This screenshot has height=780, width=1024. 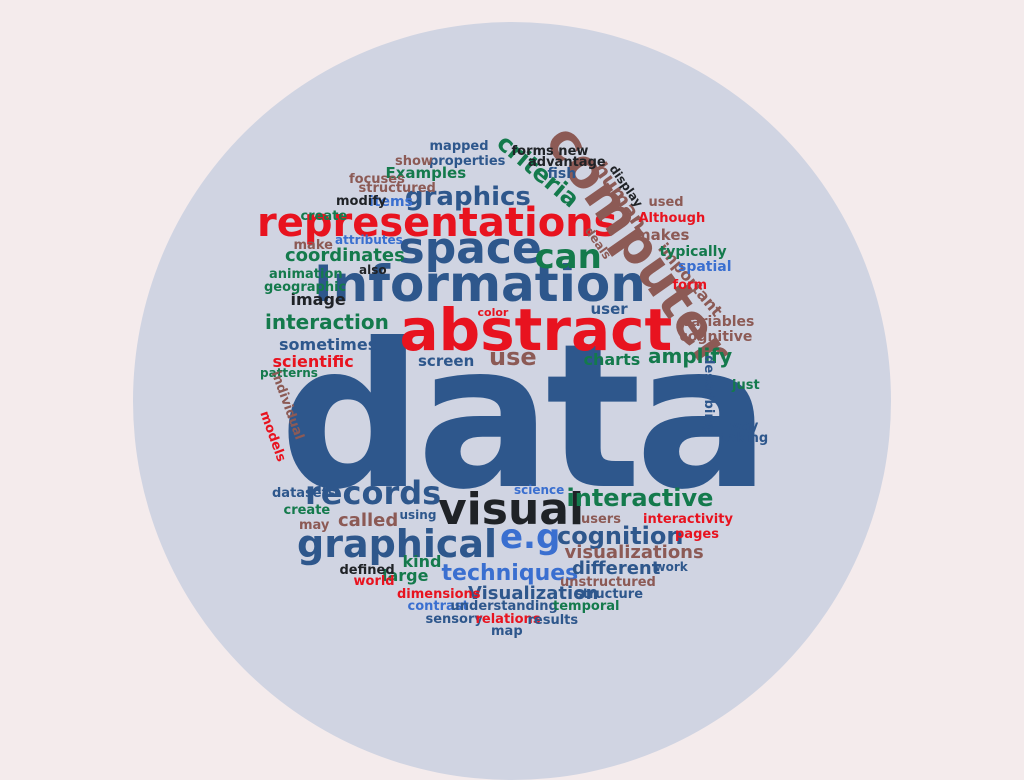 What do you see at coordinates (533, 593) in the screenshot?
I see `cloud-word: Visualization` at bounding box center [533, 593].